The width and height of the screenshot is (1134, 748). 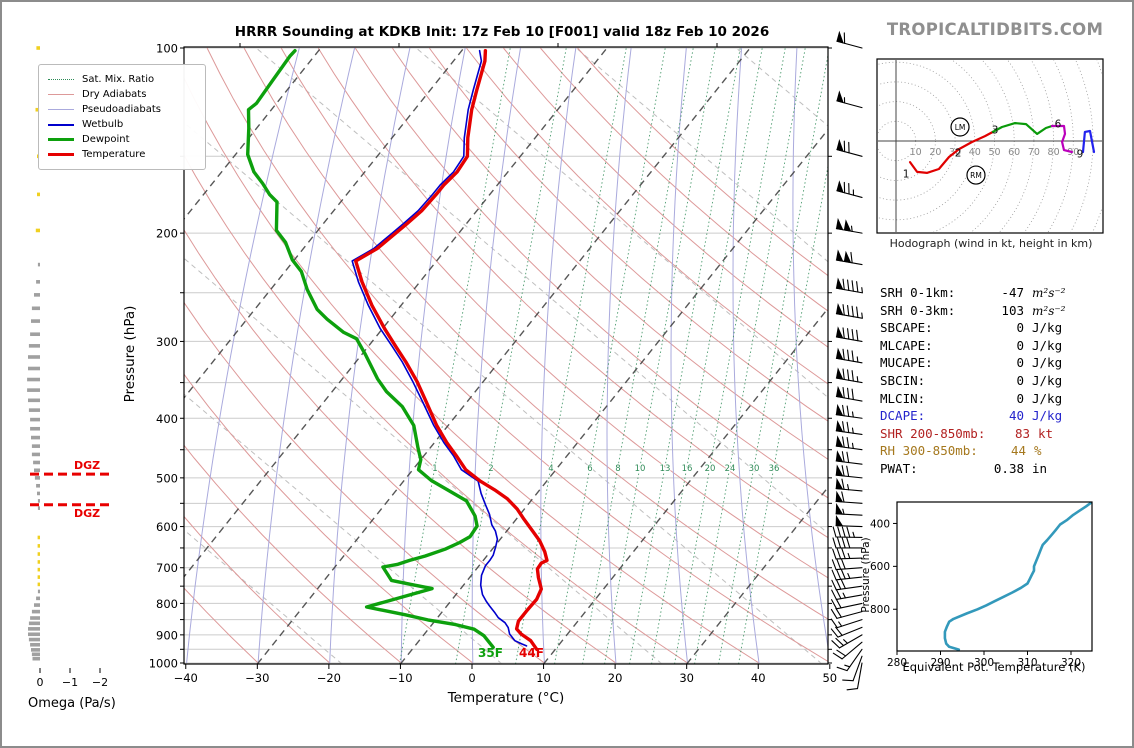 What do you see at coordinates (490, 469) in the screenshot?
I see `svg-text: 2` at bounding box center [490, 469].